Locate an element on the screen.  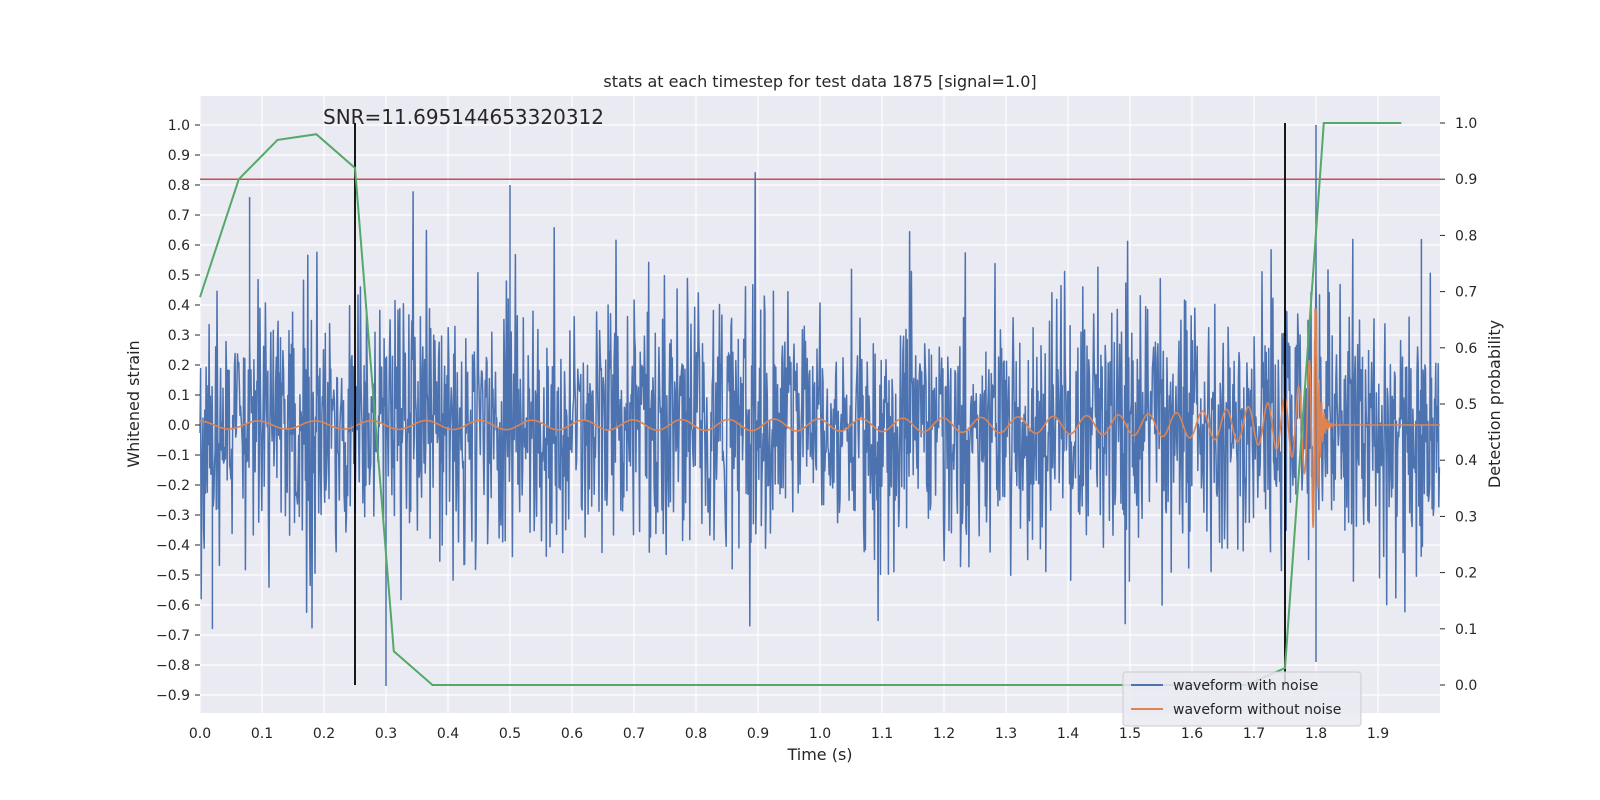
y-tick-label: −0.6 is located at coordinates (173, 606).